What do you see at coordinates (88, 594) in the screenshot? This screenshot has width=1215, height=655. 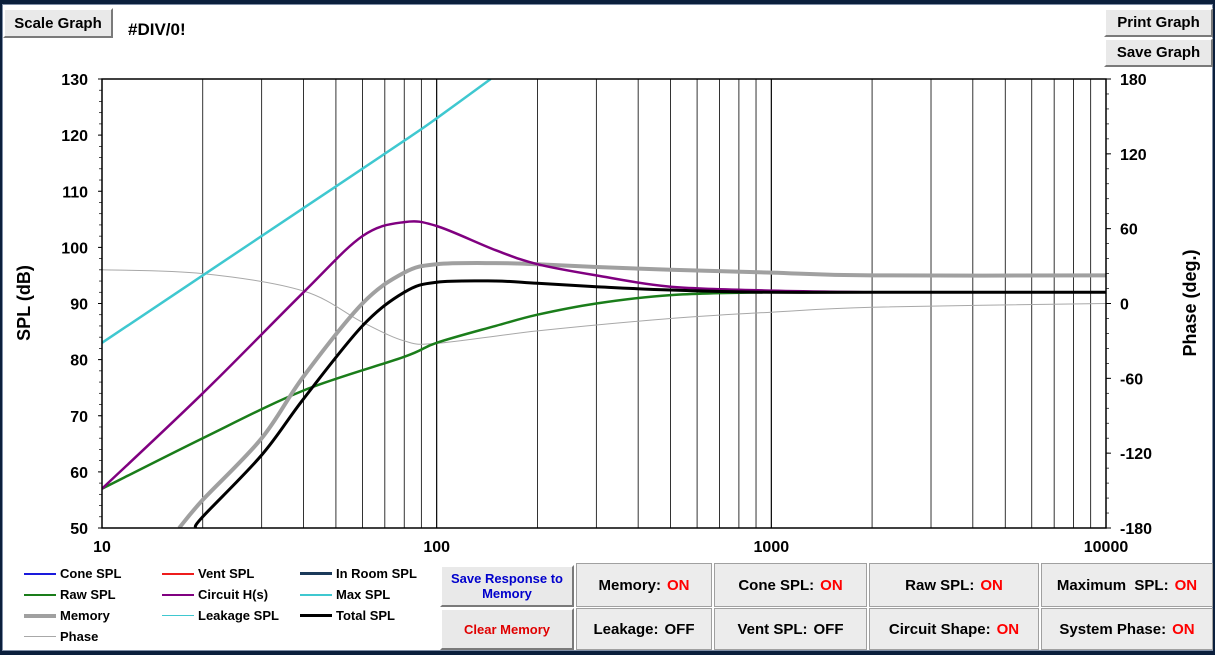 I see `legend-label: Raw SPL` at bounding box center [88, 594].